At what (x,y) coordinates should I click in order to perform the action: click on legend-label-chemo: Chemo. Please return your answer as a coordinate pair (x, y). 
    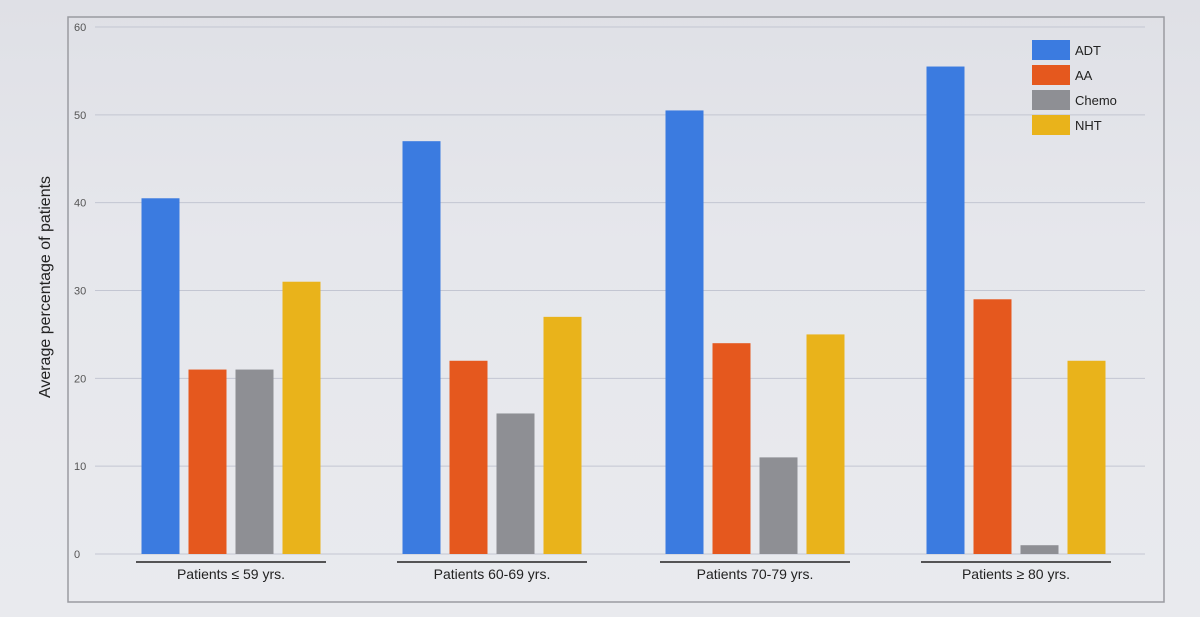
    Looking at the image, I should click on (1096, 100).